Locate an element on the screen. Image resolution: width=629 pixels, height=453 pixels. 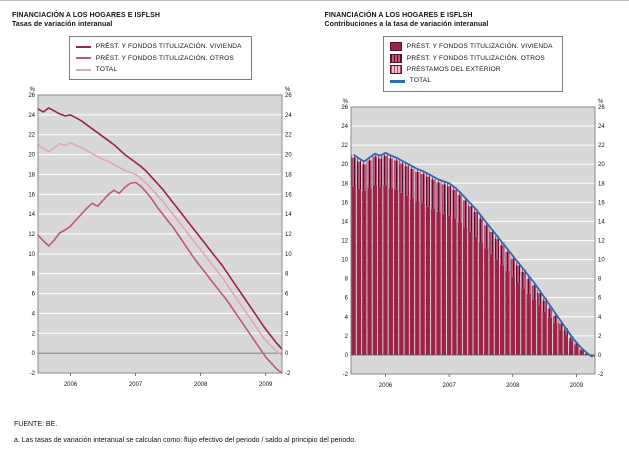
vivienda-bar-swatch is located at coordinates (395, 47).